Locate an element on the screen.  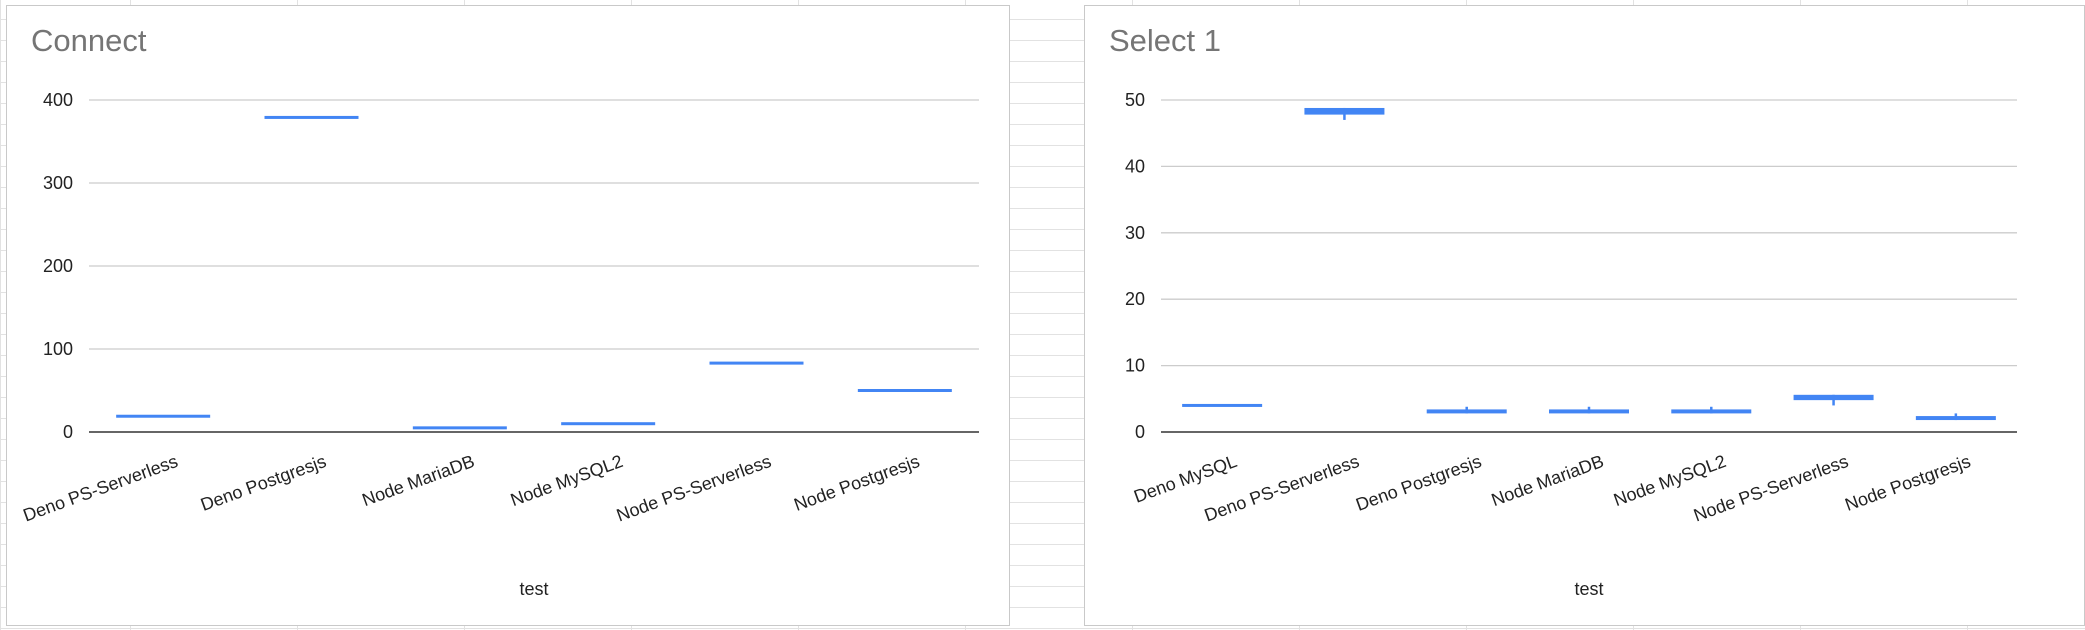
chart-title: Select 1 is located at coordinates (1165, 40).